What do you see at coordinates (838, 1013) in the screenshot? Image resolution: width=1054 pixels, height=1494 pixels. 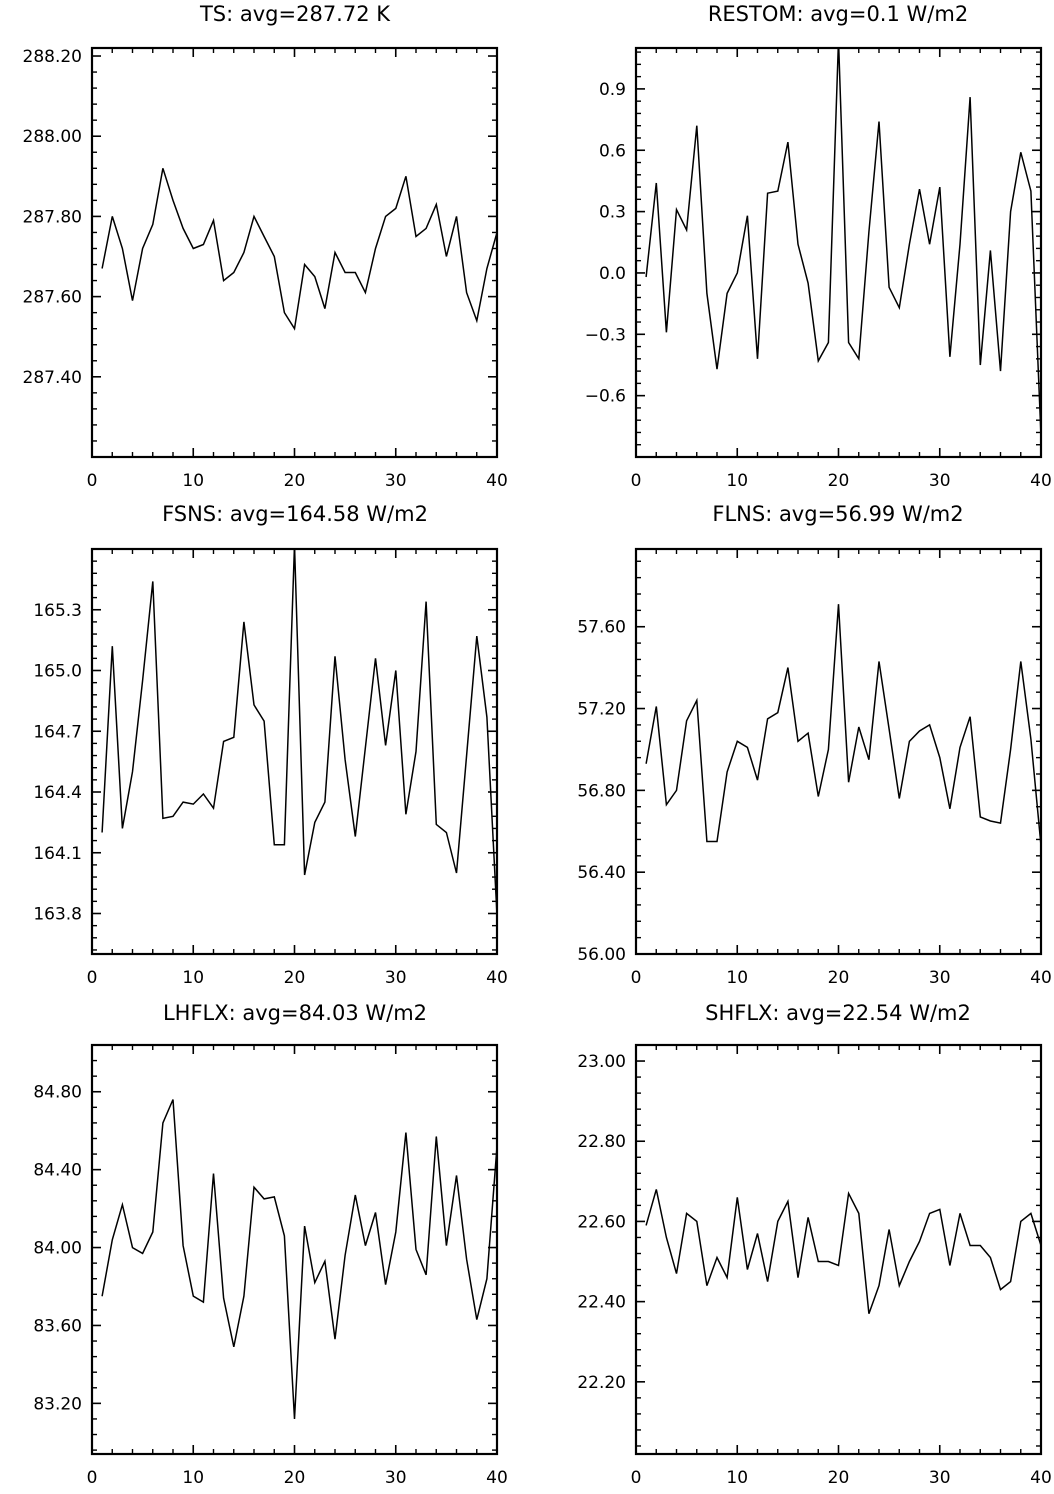 I see `panel-title: SHFLX: avg=22.54 W/m2` at bounding box center [838, 1013].